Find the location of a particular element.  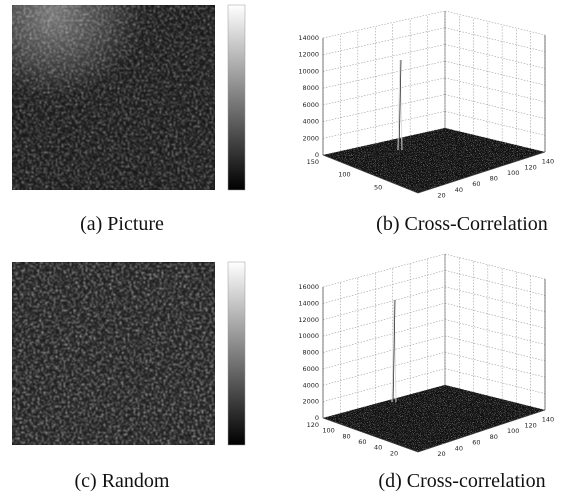

caption: (d) Cross-correlation is located at coordinates (461, 481).